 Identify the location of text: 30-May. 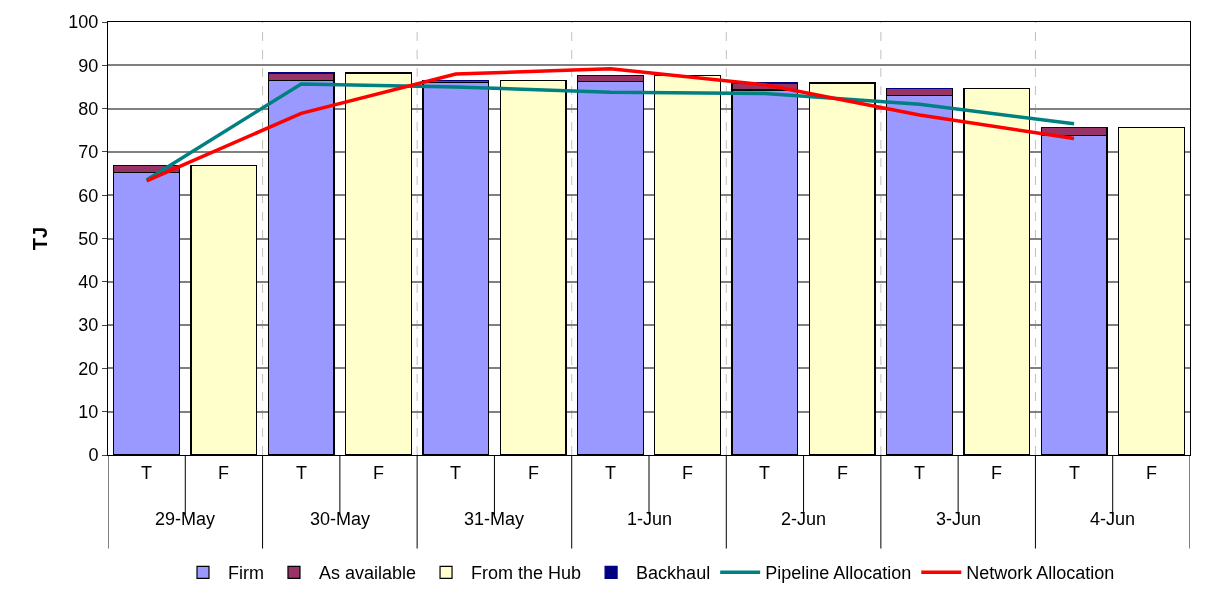
(340, 519).